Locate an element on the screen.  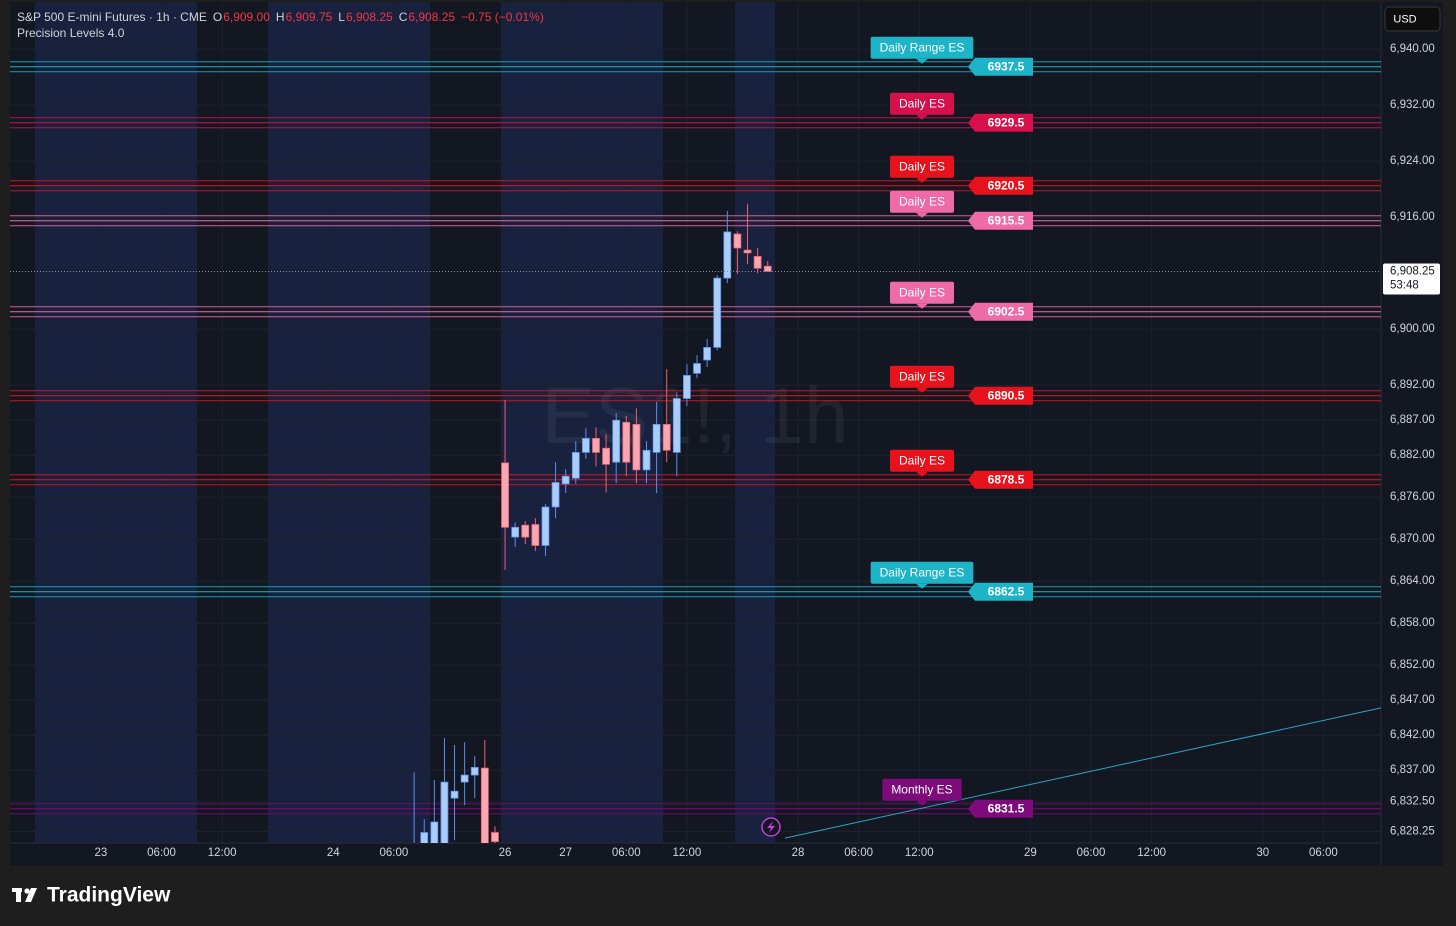
change: −0.75 (−0.01%) is located at coordinates (502, 17).